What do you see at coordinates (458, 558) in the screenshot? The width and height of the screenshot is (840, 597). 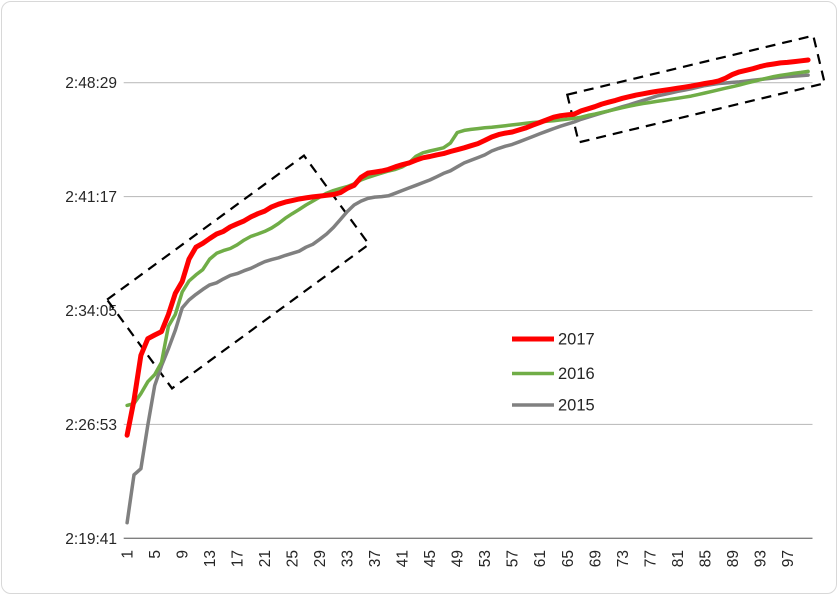 I see `x-axis-tick-label: 49` at bounding box center [458, 558].